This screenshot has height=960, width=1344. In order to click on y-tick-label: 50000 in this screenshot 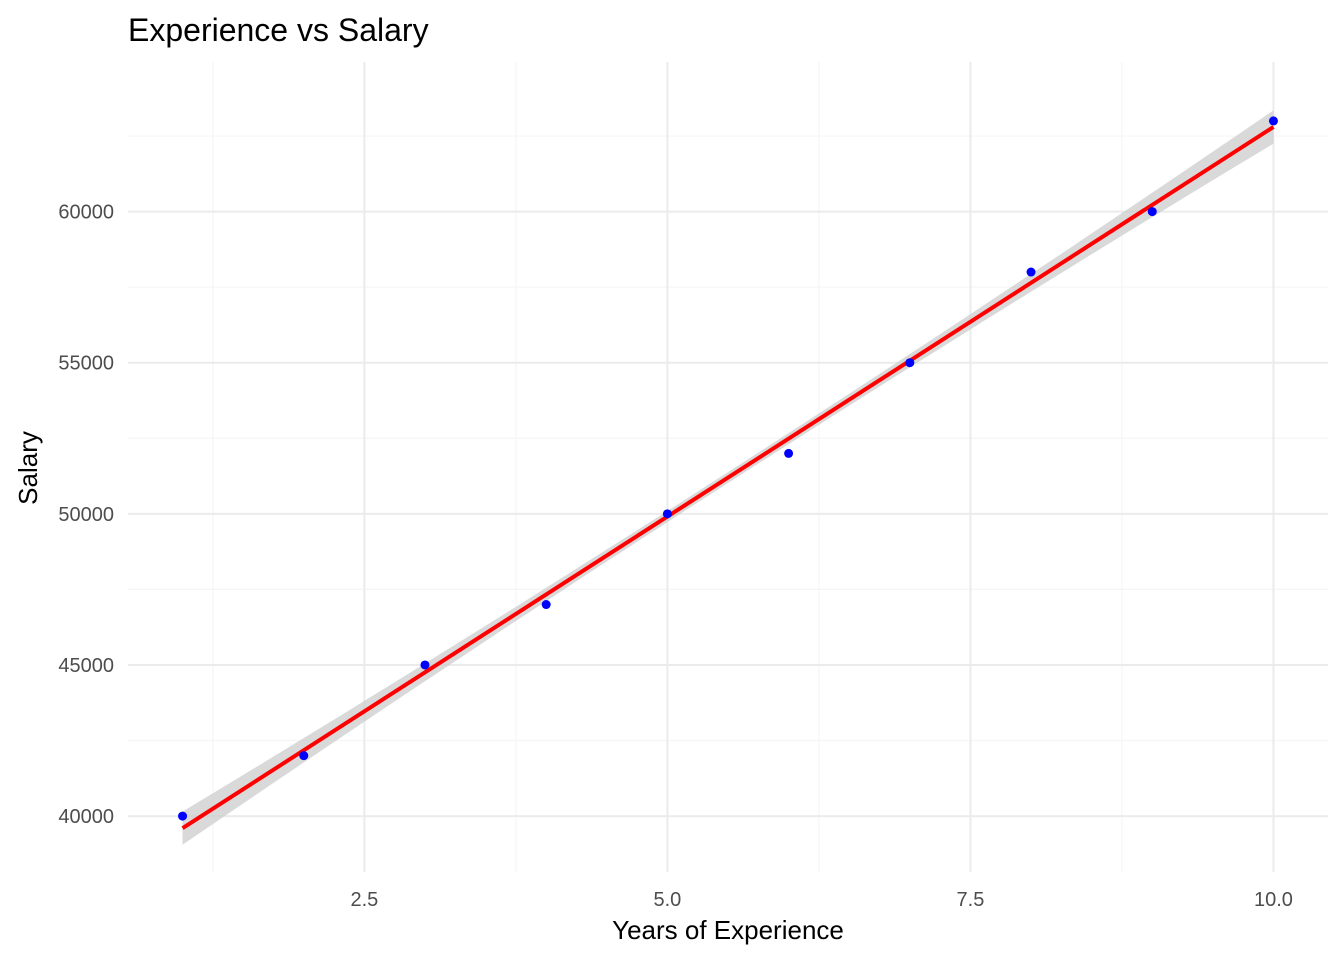, I will do `click(86, 515)`.